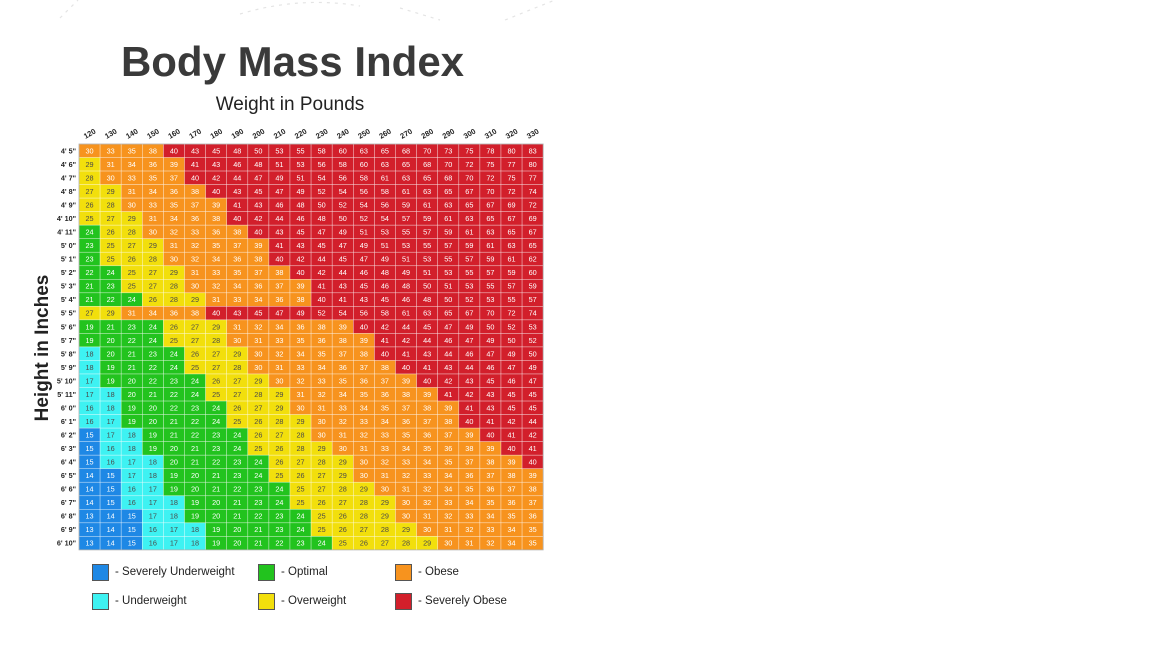 This screenshot has width=1152, height=648. What do you see at coordinates (462, 601) in the screenshot?
I see `legend-label-severely-obese: - Severely Obese` at bounding box center [462, 601].